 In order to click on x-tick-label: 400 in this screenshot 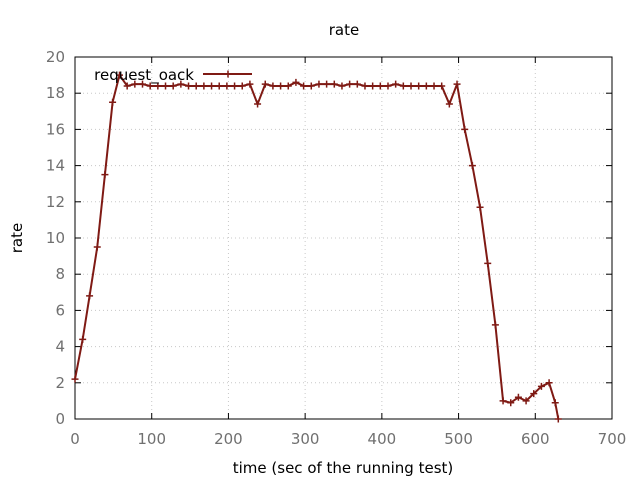, I will do `click(382, 439)`.